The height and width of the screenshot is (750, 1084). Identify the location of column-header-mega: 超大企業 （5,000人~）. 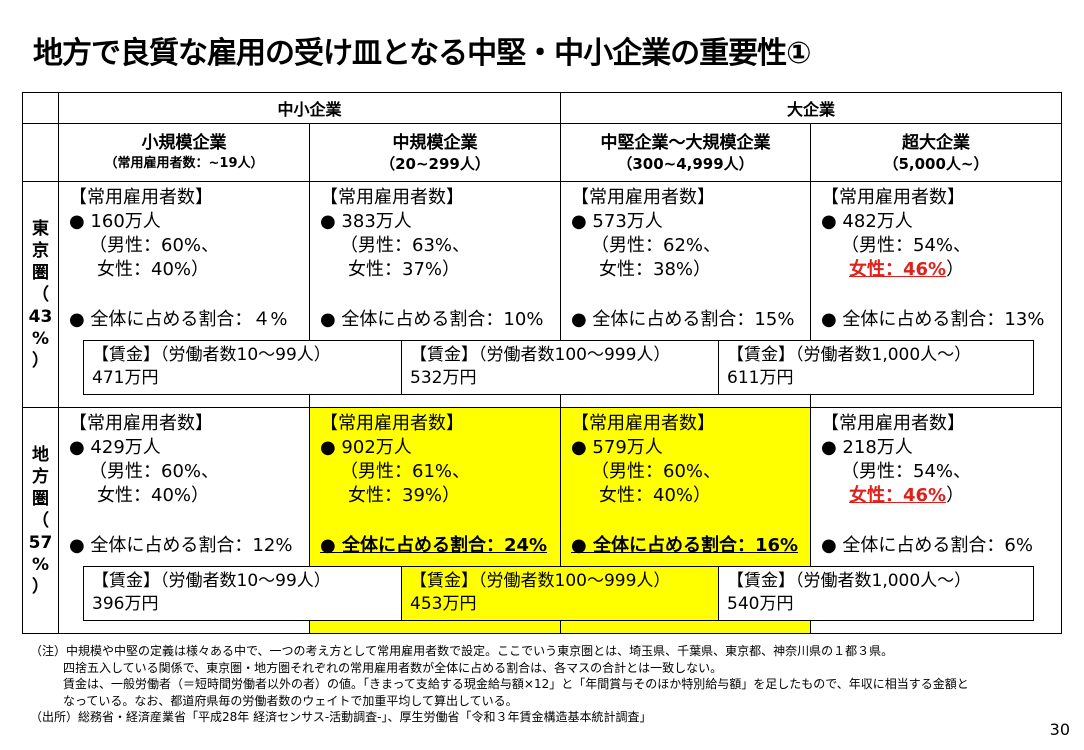
(936, 152).